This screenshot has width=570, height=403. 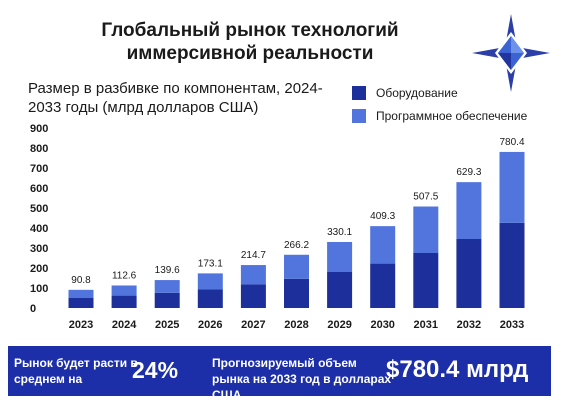 What do you see at coordinates (426, 325) in the screenshot?
I see `x-tick-label: 2031` at bounding box center [426, 325].